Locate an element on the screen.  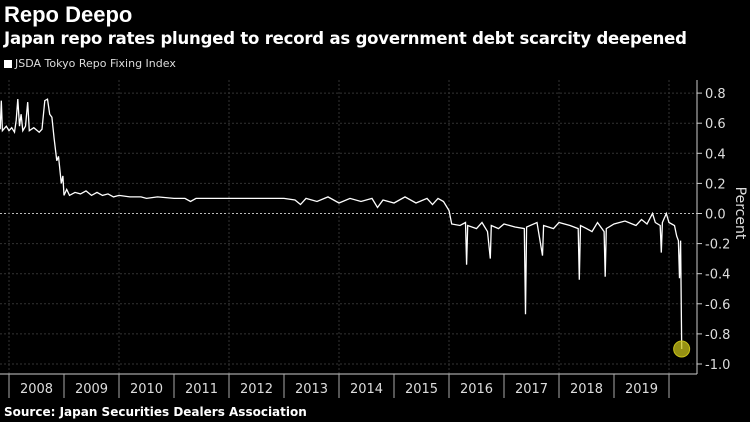
y-tick-label: -0.8 is located at coordinates (717, 335).